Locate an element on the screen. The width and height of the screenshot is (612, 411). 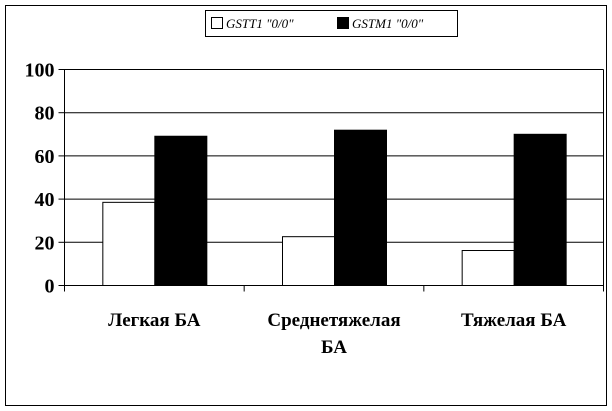
legend-box is located at coordinates (331, 23).